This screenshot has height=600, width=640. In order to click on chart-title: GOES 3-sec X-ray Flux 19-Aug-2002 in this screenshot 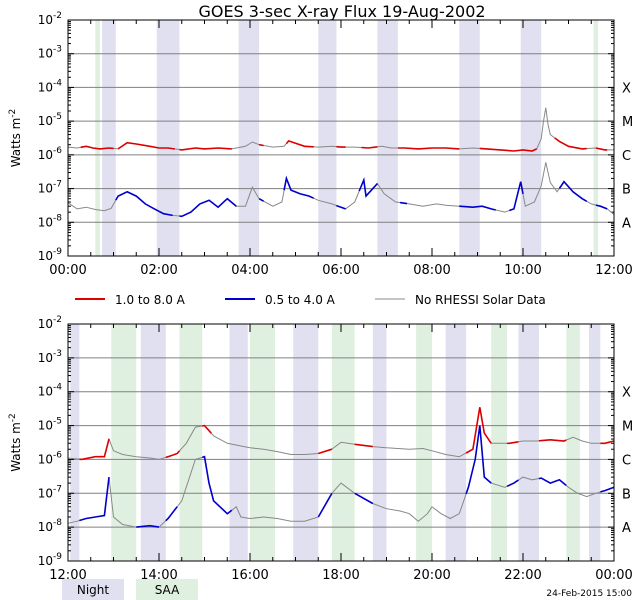, I will do `click(341, 11)`.